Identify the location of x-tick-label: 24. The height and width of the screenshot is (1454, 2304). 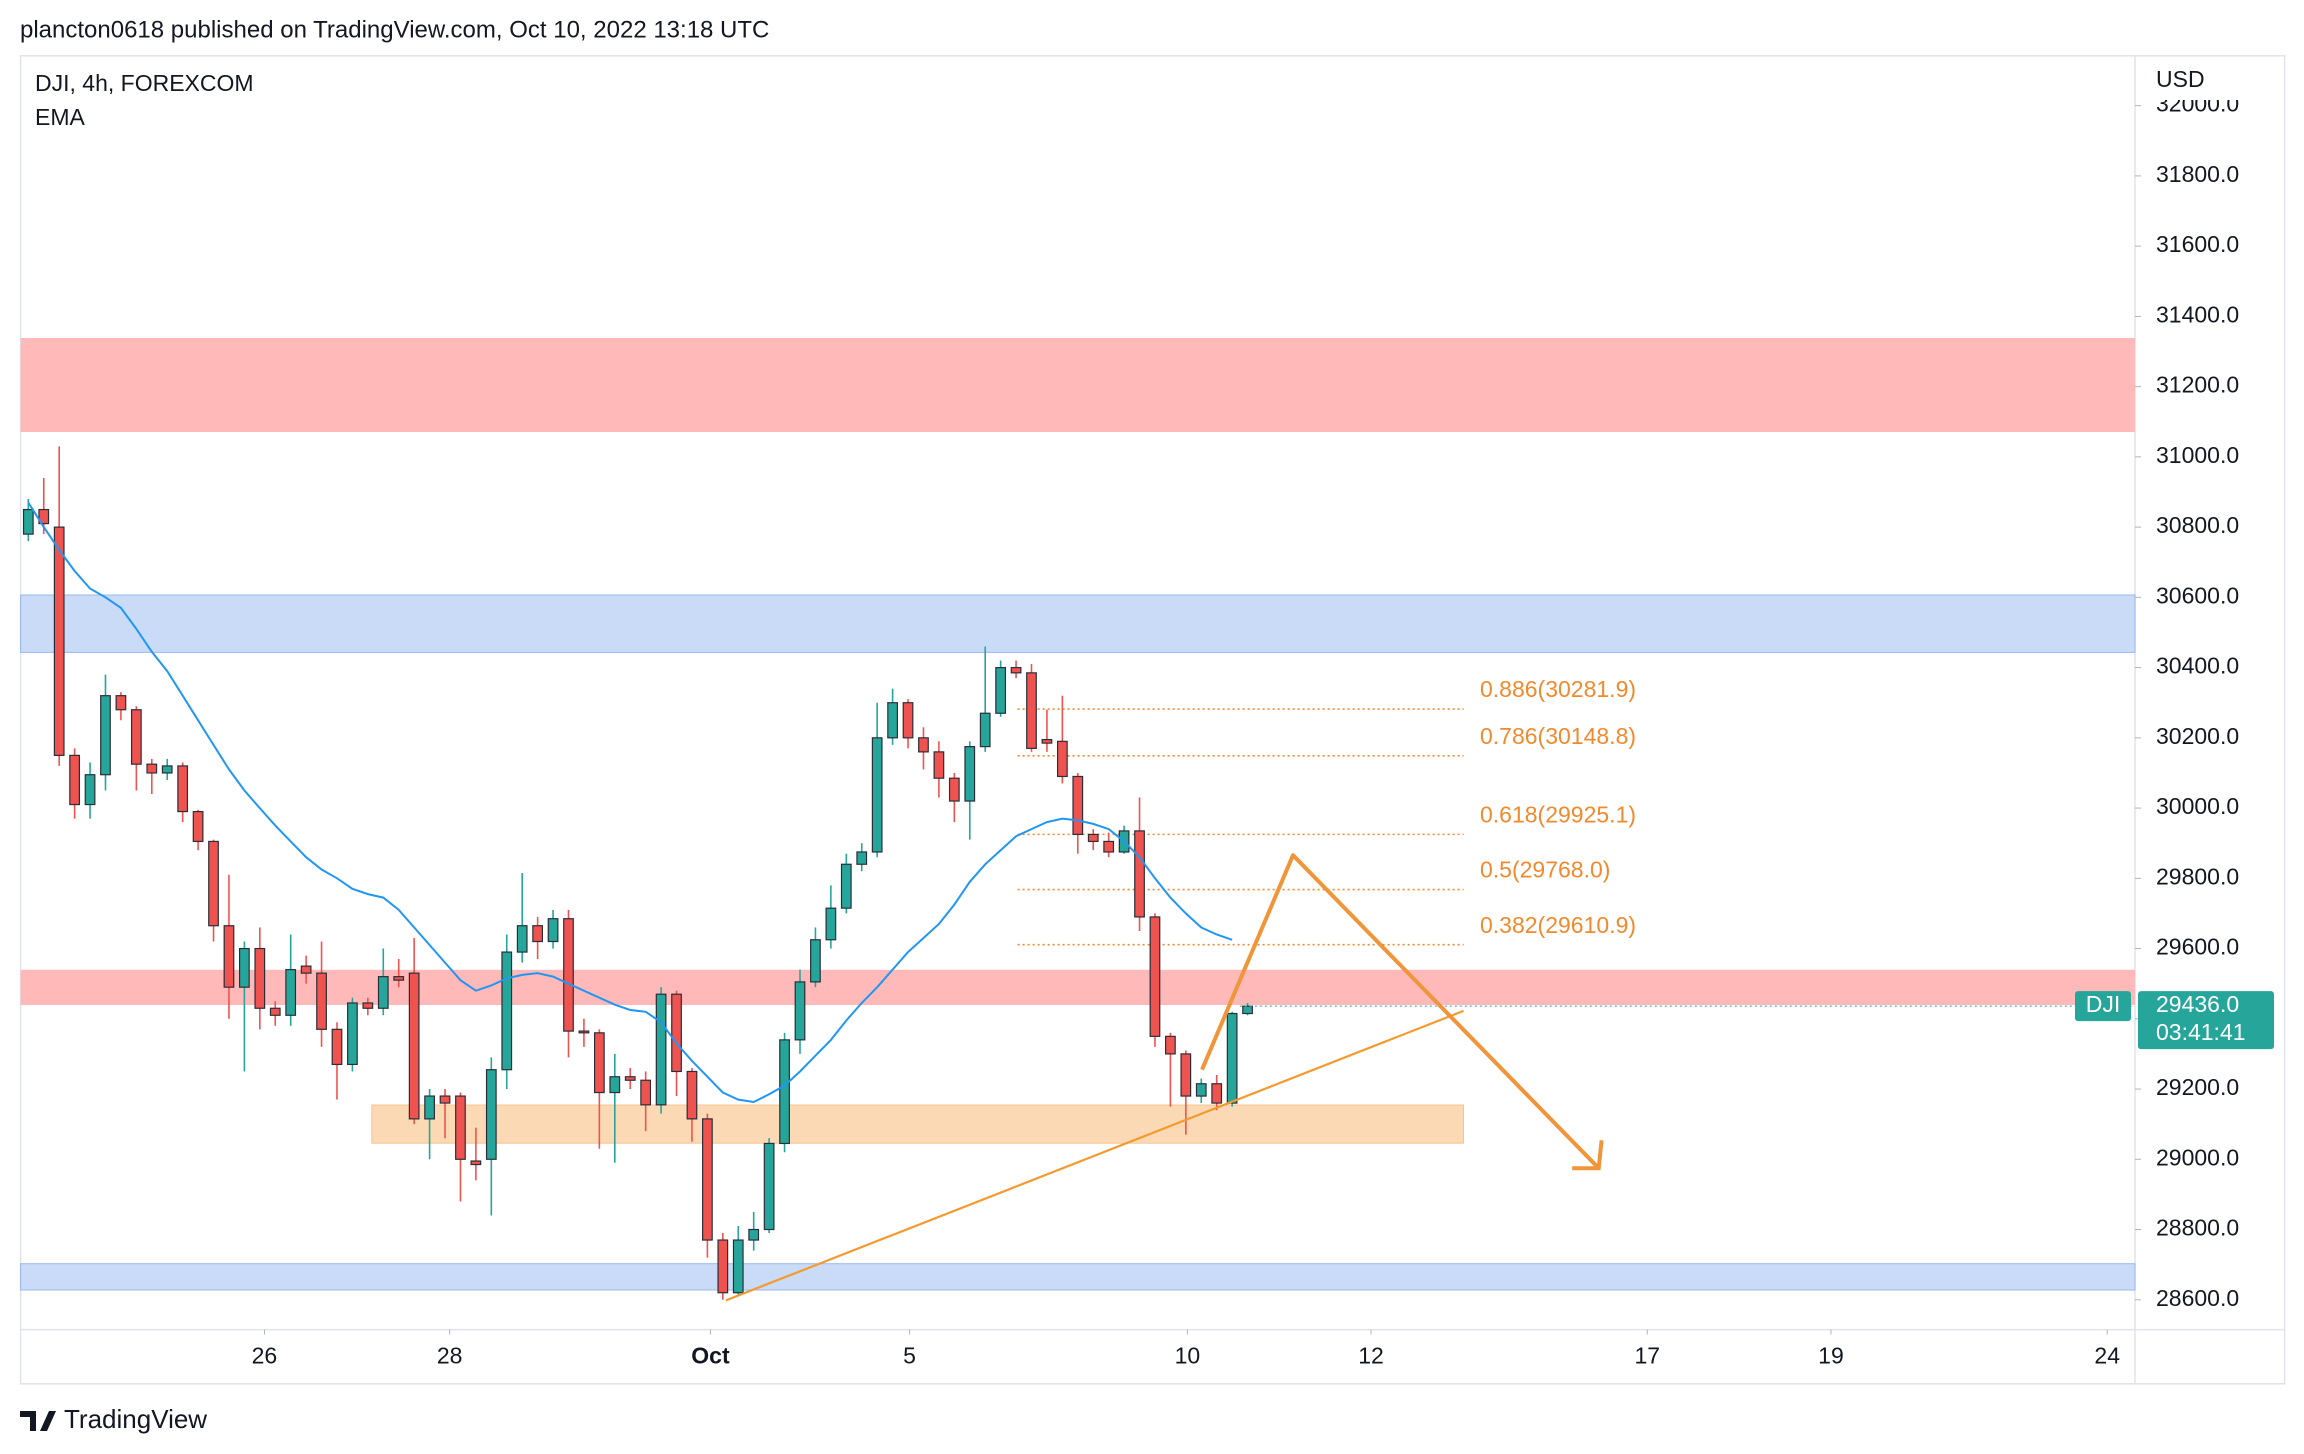
(2107, 1356).